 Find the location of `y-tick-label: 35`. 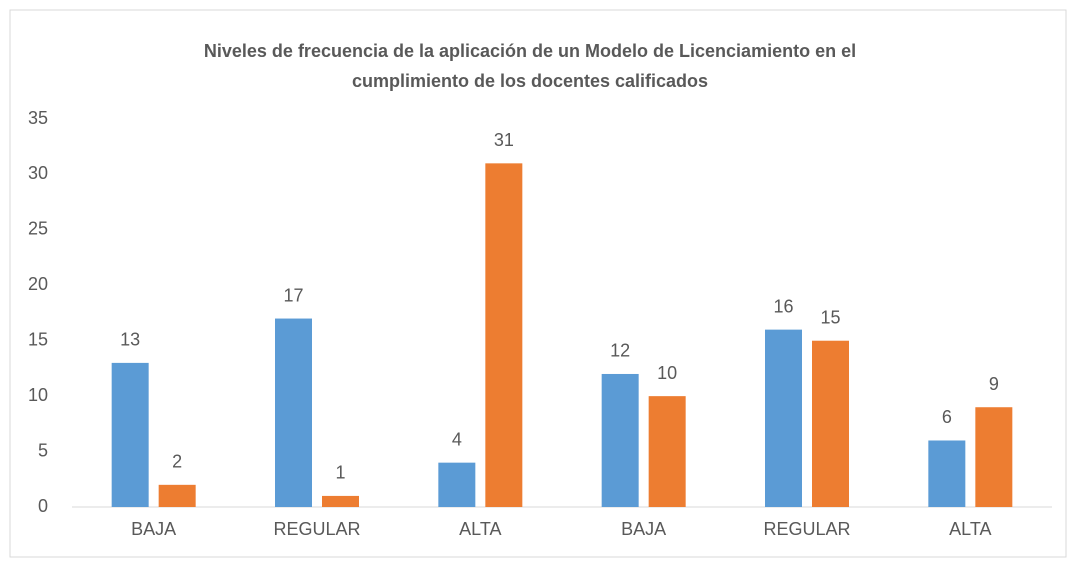

y-tick-label: 35 is located at coordinates (38, 118).